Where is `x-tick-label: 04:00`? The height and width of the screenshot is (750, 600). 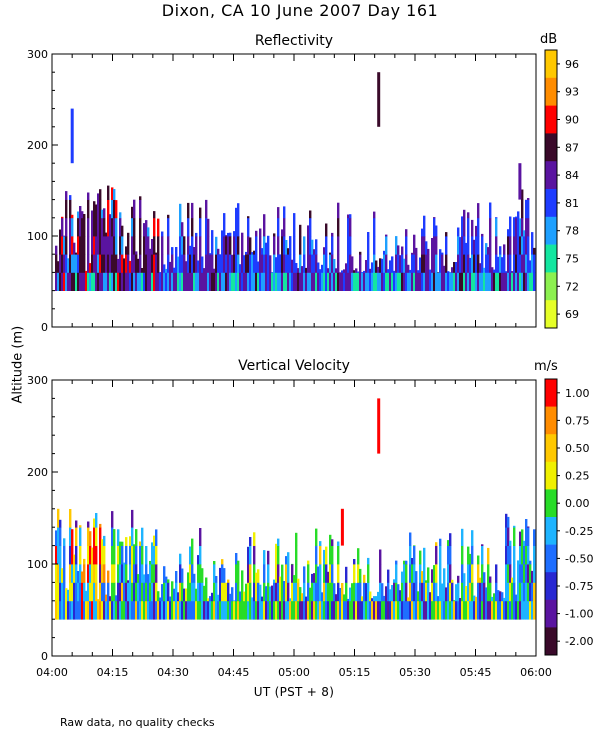 x-tick-label: 04:00 is located at coordinates (52, 672).